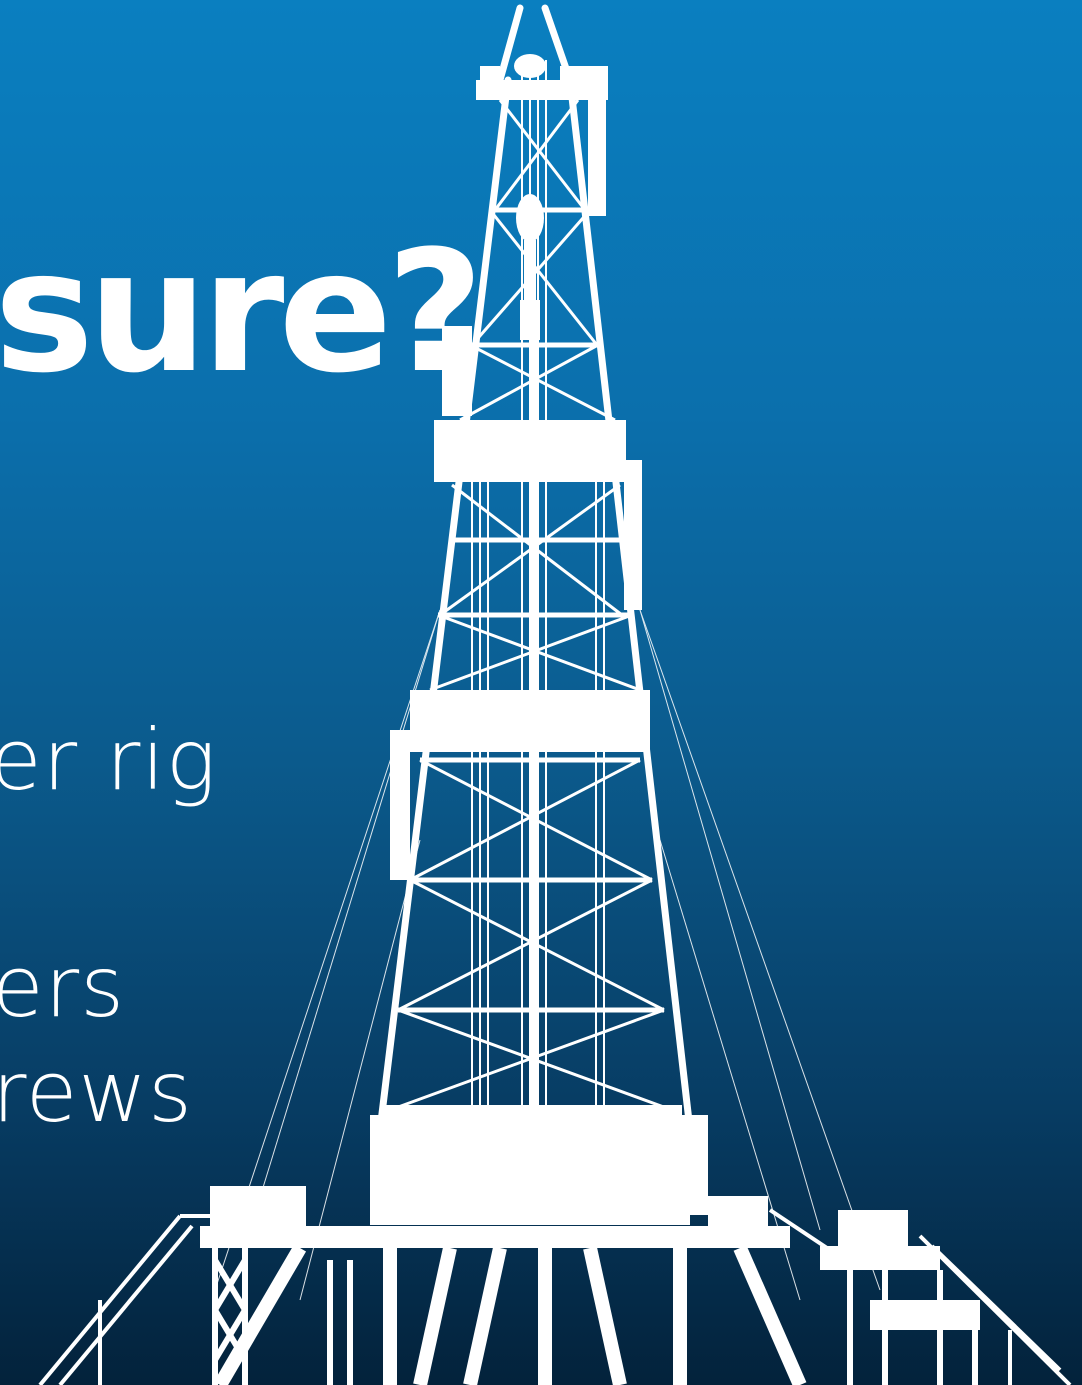 The width and height of the screenshot is (1082, 1385). What do you see at coordinates (242, 312) in the screenshot?
I see `headline: sure?` at bounding box center [242, 312].